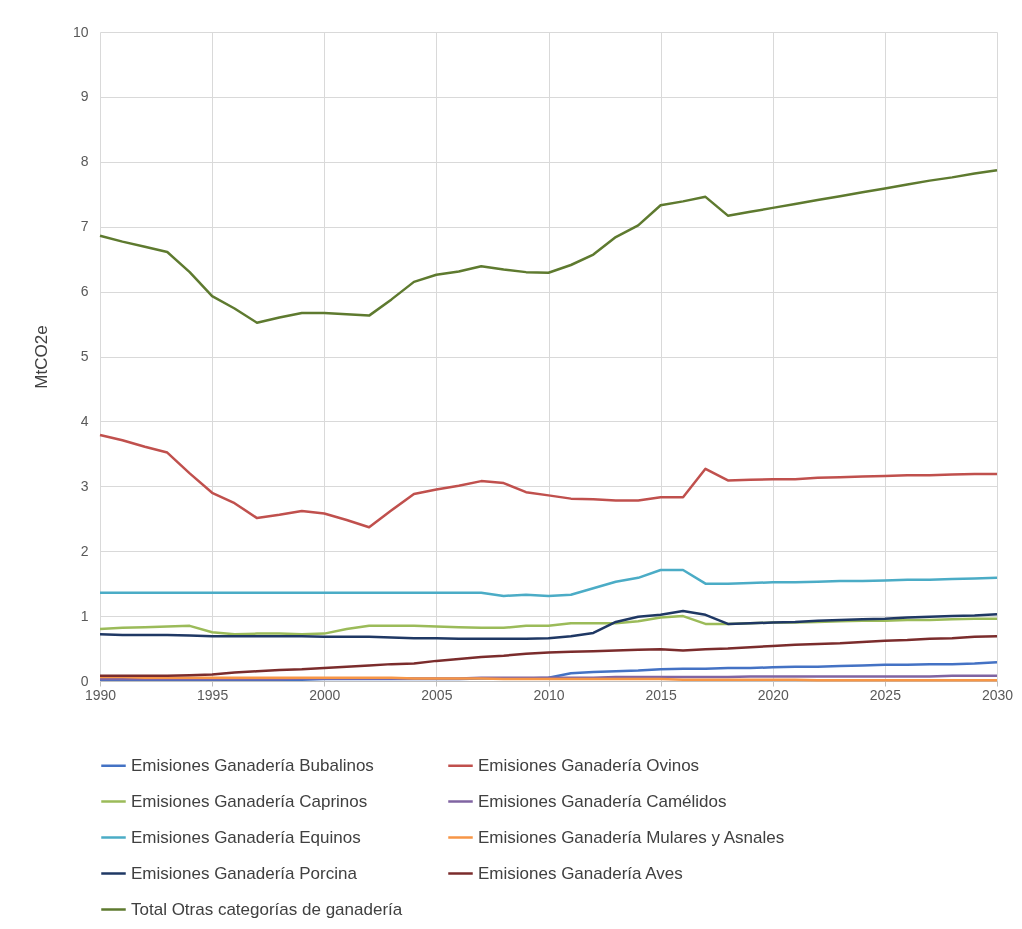  What do you see at coordinates (84, 356) in the screenshot?
I see `y-tick-label: 5` at bounding box center [84, 356].